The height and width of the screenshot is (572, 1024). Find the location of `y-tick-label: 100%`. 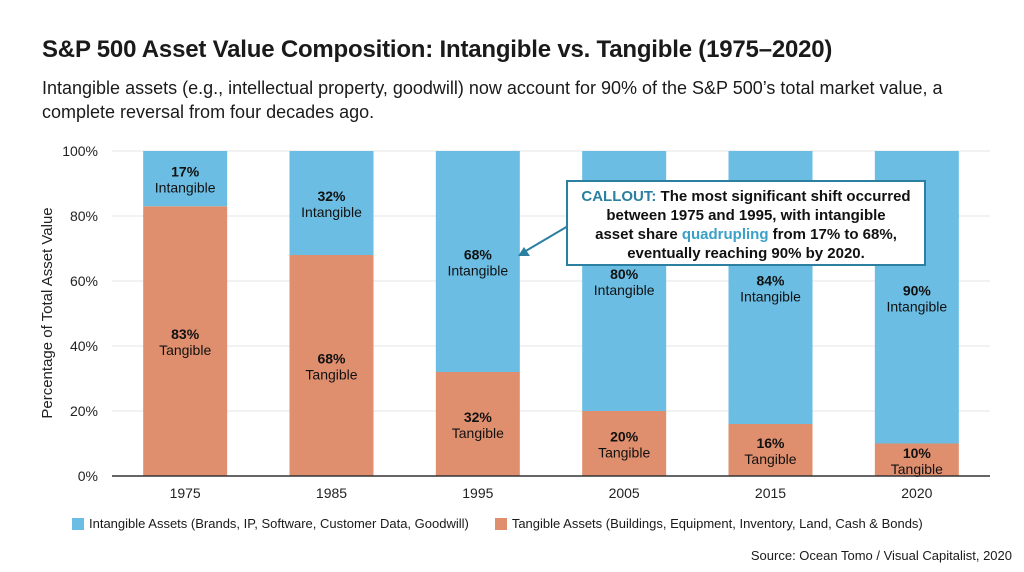

y-tick-label: 100% is located at coordinates (80, 151).